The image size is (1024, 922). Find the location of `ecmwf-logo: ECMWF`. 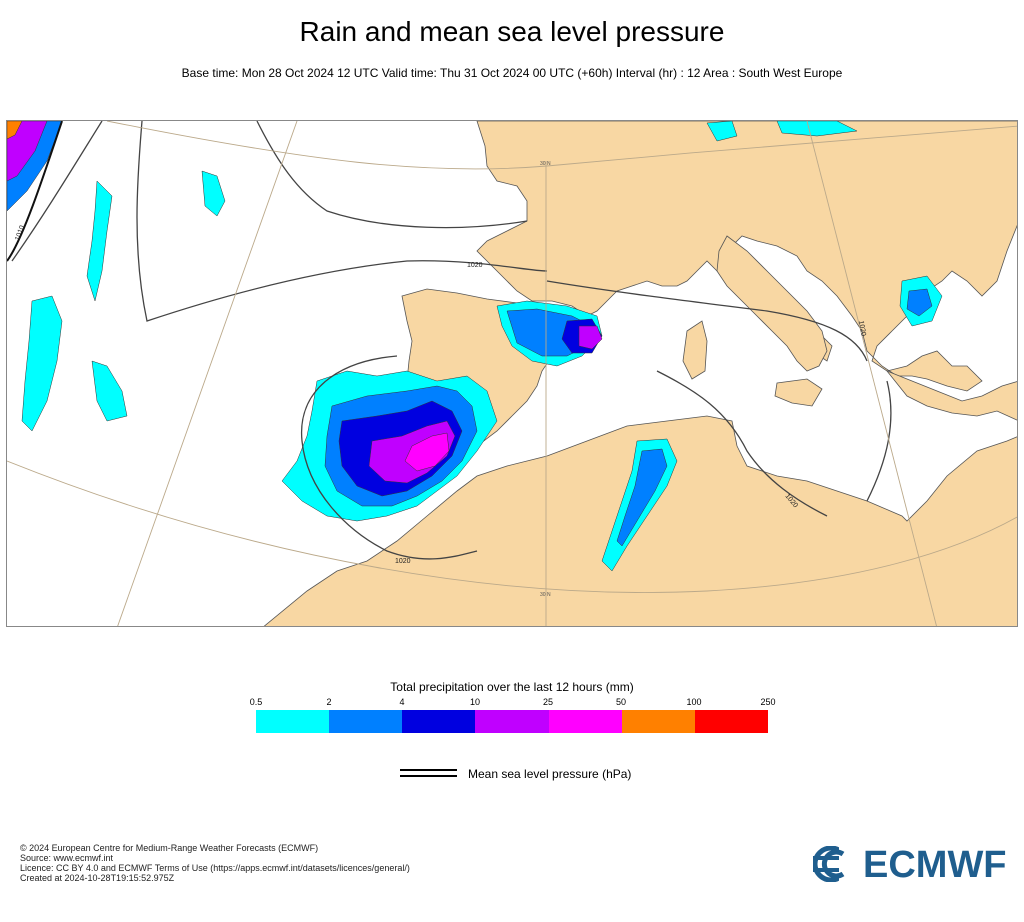

ecmwf-logo: ECMWF is located at coordinates (910, 865).